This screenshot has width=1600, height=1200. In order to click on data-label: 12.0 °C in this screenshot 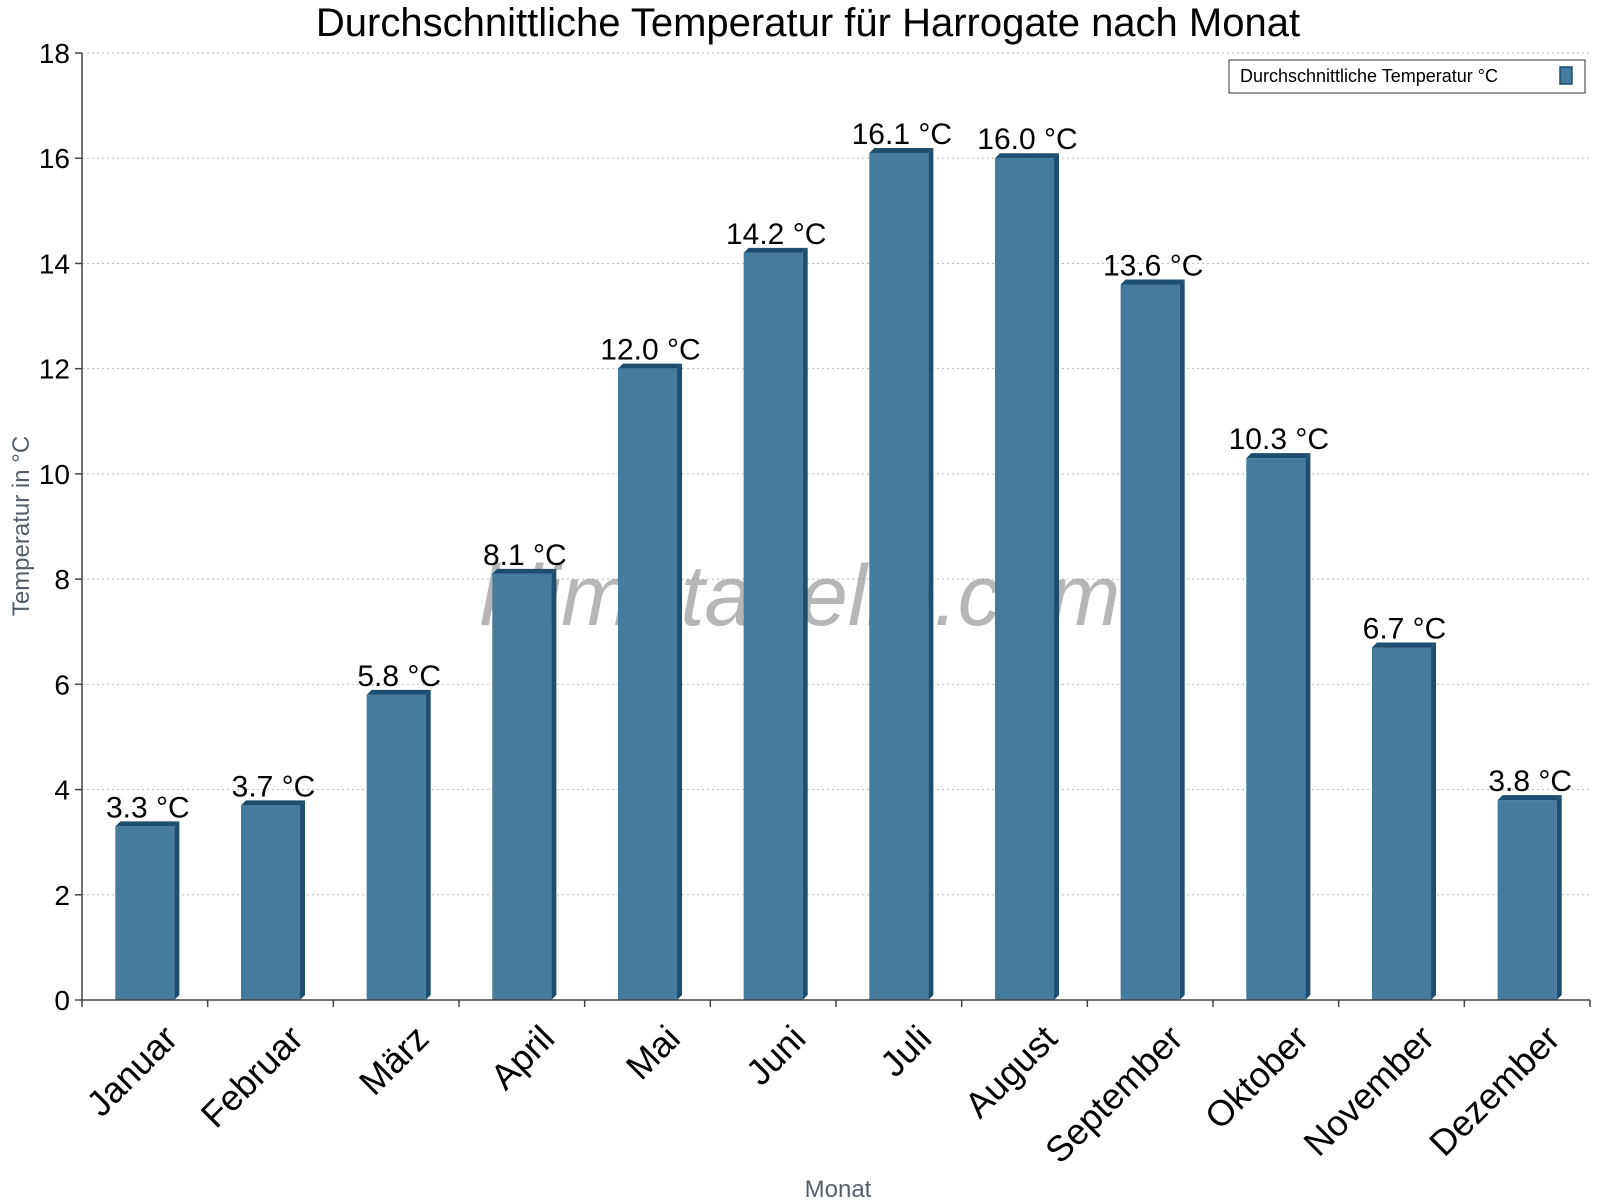, I will do `click(650, 350)`.